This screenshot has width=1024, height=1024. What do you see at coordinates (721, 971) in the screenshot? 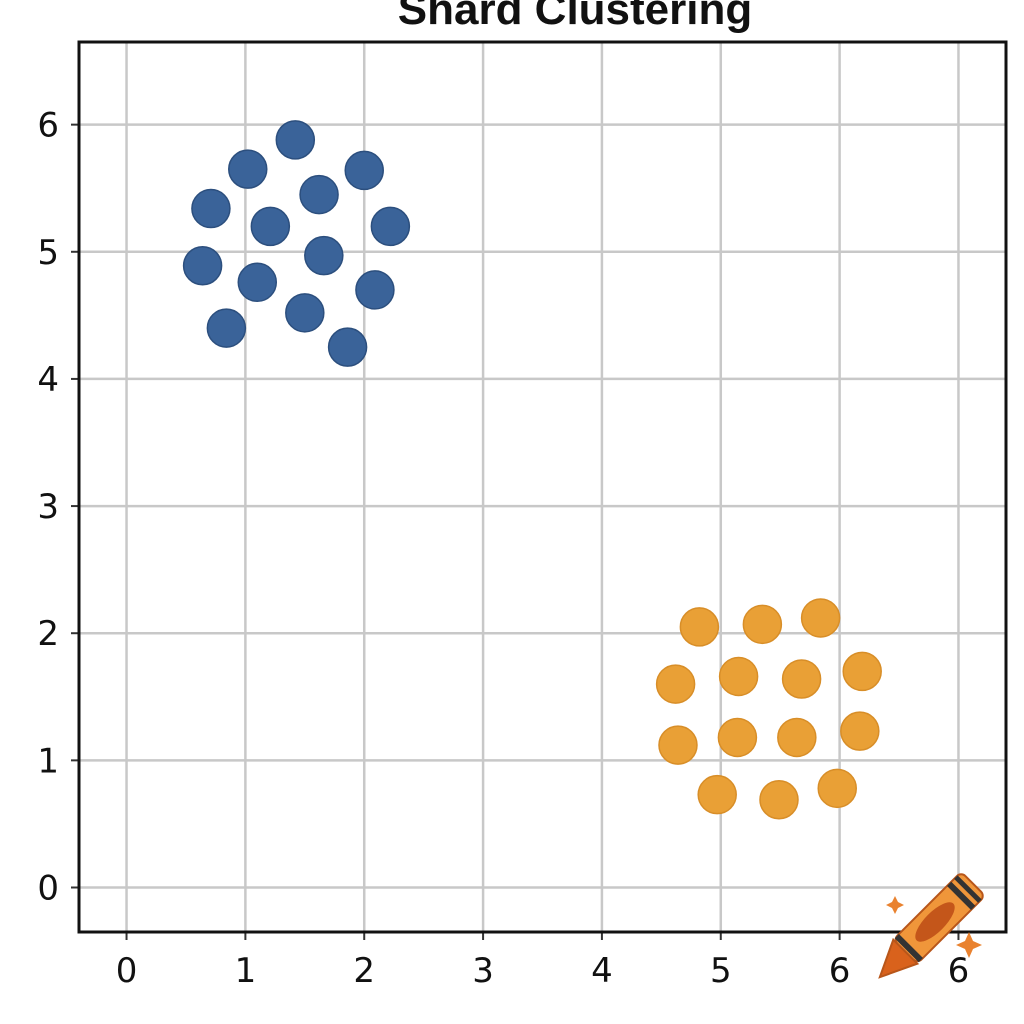
I see `x-tick-label: 5` at bounding box center [721, 971].